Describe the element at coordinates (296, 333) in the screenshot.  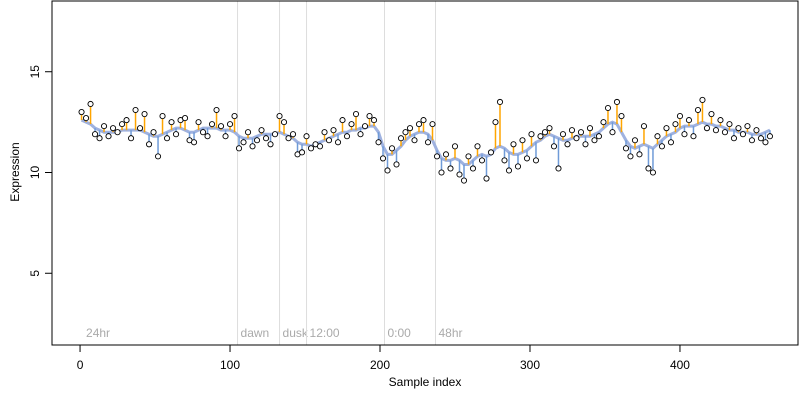
I see `phase-label: dusk` at that location.